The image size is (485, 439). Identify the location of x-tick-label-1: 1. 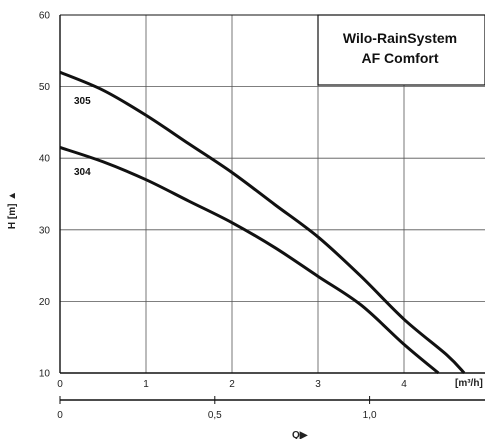
(146, 384).